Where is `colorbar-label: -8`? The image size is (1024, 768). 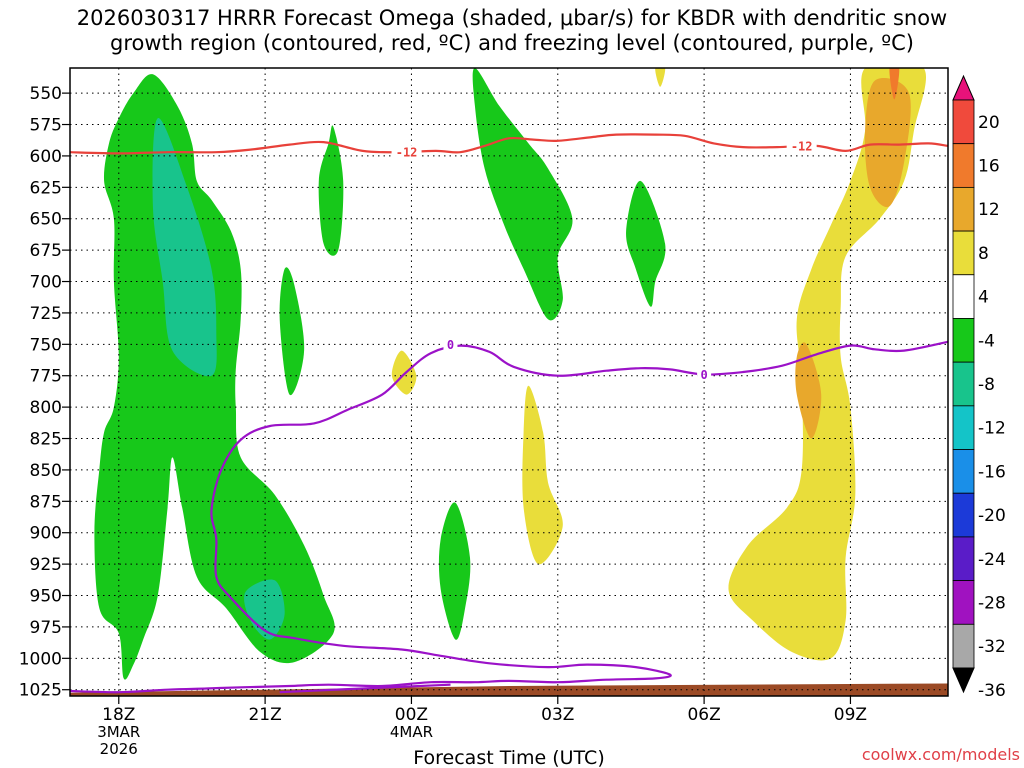 colorbar-label: -8 is located at coordinates (986, 385).